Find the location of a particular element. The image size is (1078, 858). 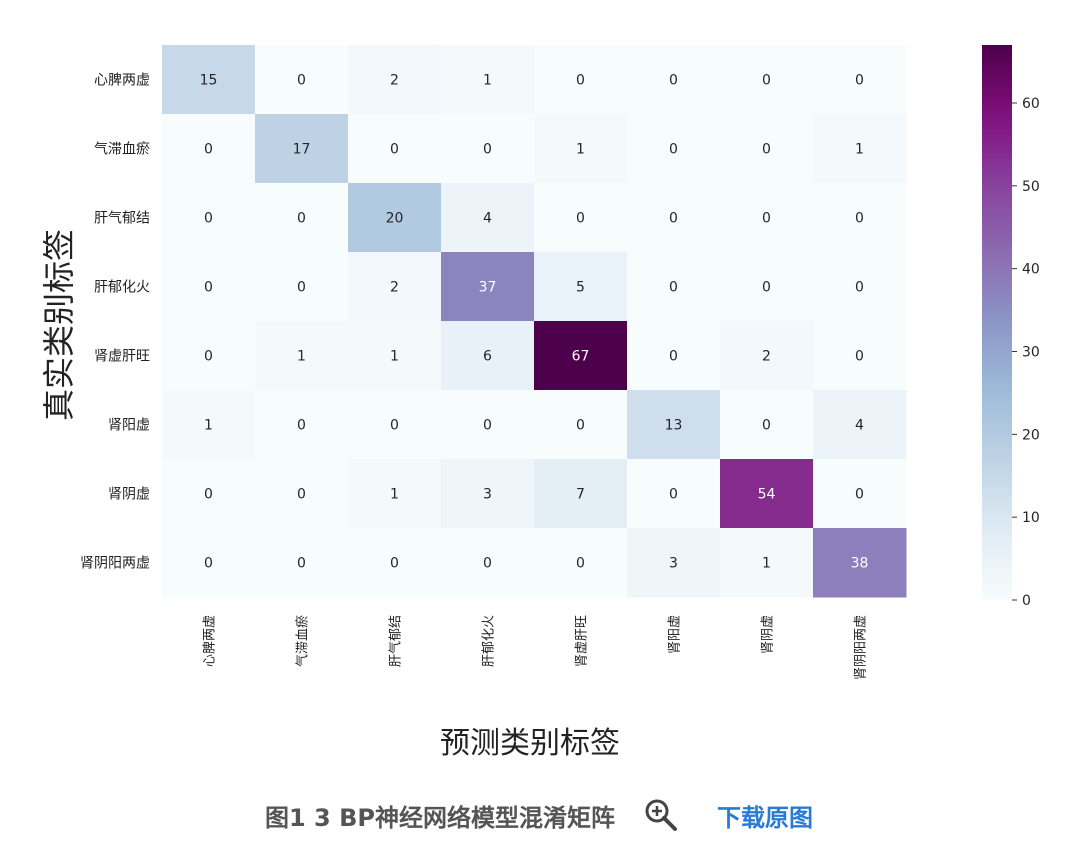

cell-value-label: 6 is located at coordinates (487, 357).